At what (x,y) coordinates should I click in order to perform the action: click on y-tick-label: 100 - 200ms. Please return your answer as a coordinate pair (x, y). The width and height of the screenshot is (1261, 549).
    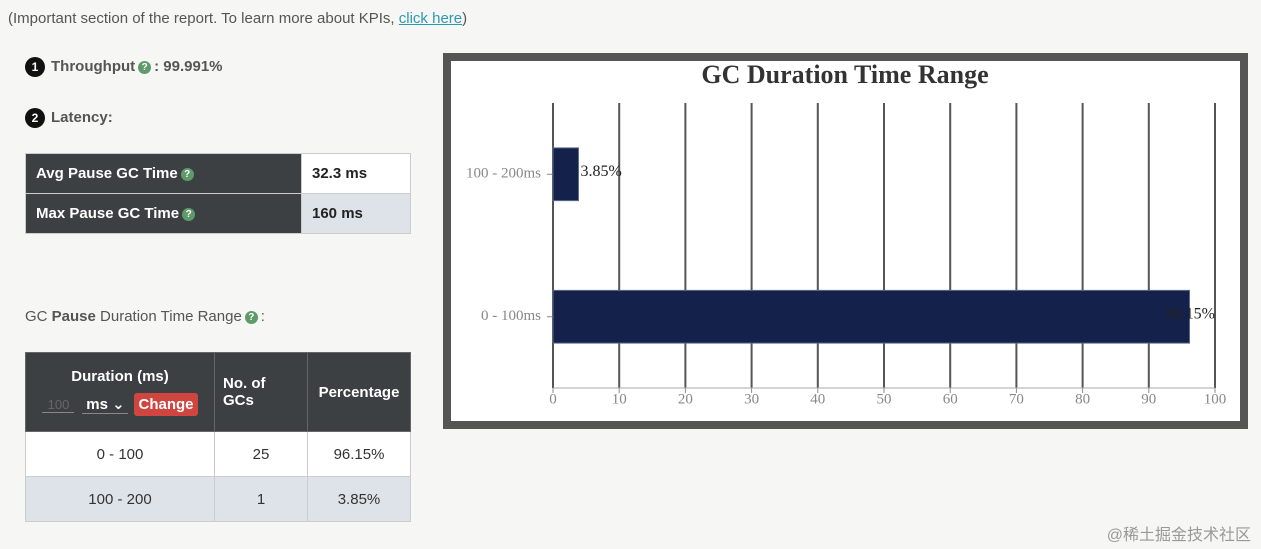
    Looking at the image, I should click on (503, 174).